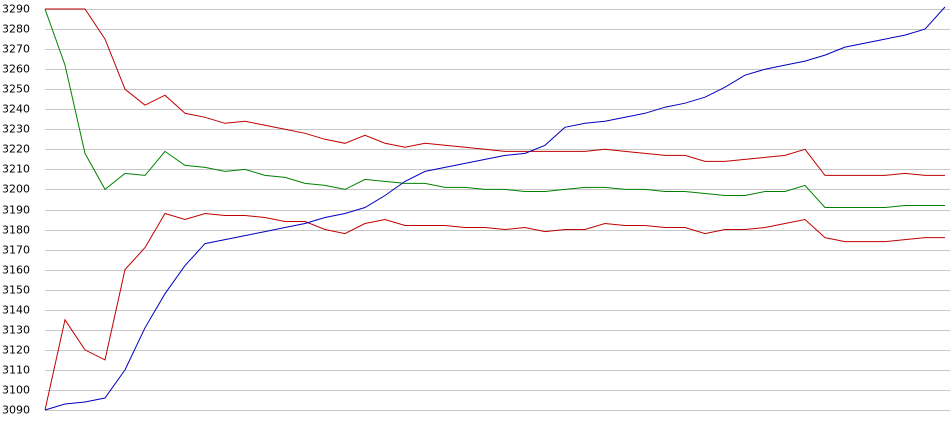 Image resolution: width=950 pixels, height=435 pixels. I want to click on y-tick-label: 3260, so click(16, 69).